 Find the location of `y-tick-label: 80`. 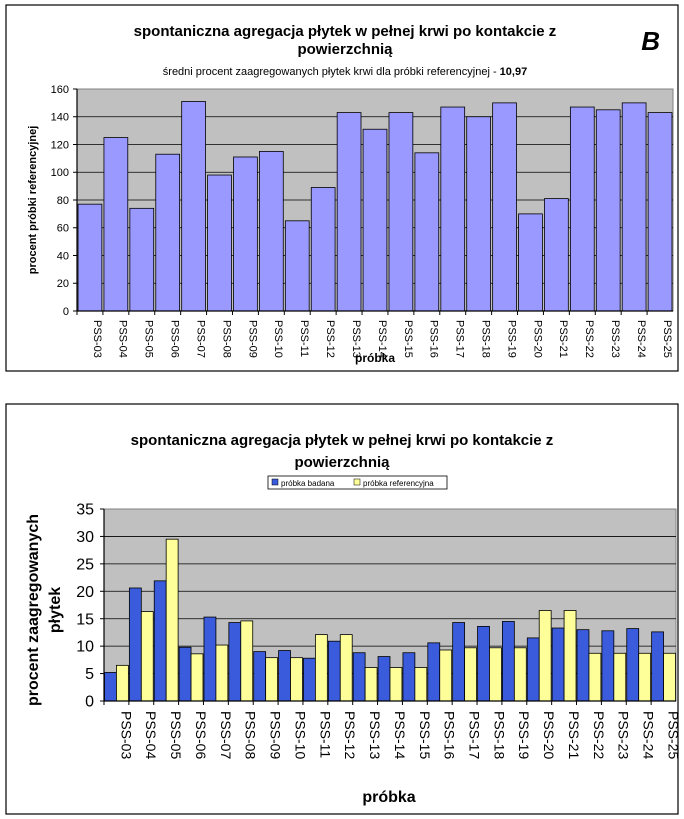

y-tick-label: 80 is located at coordinates (63, 201).